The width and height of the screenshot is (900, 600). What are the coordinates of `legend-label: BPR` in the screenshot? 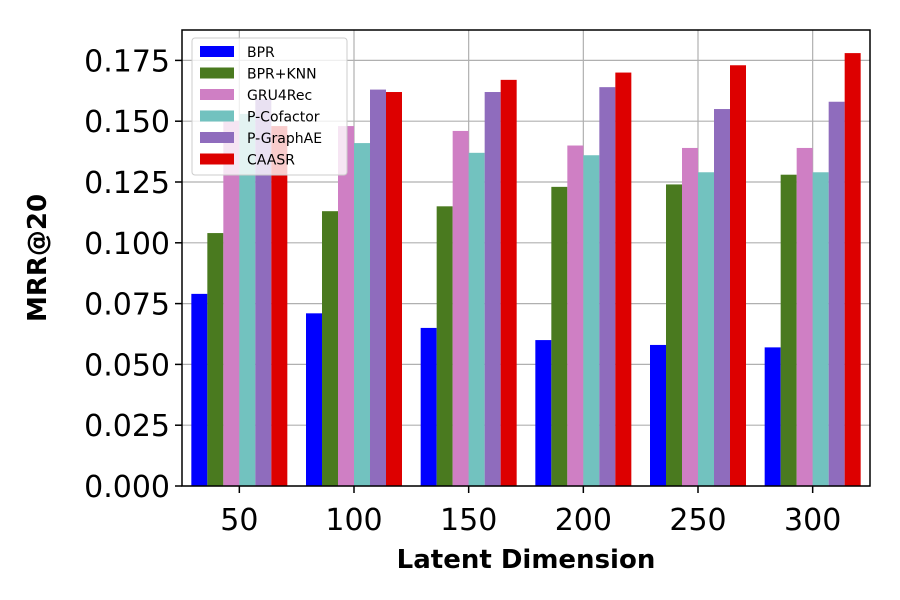 It's located at (261, 53).